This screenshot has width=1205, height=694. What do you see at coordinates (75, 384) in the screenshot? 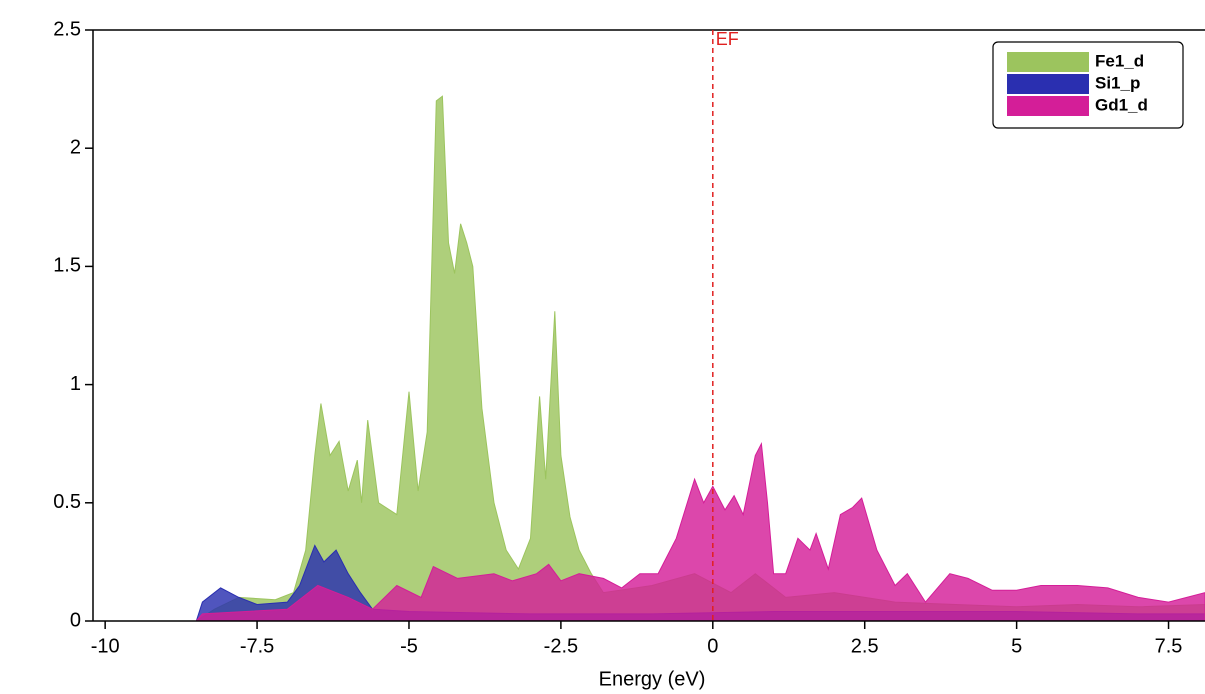
I see `y-tick-label: 1` at bounding box center [75, 384].